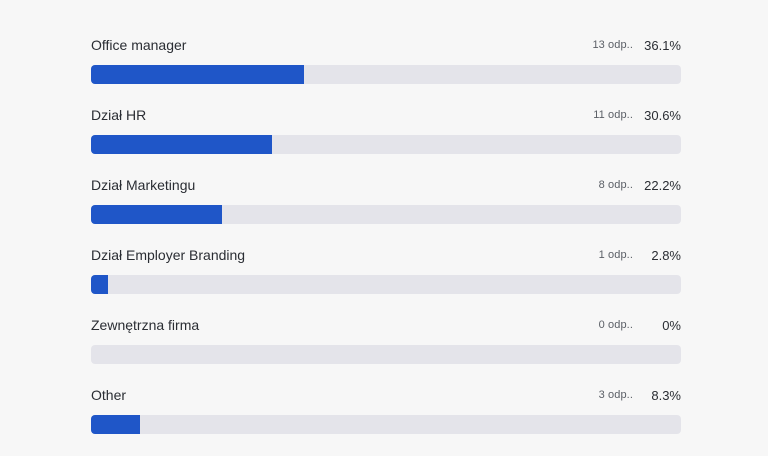  What do you see at coordinates (386, 395) in the screenshot?
I see `option-header: Other 3 odp.. 8.3%` at bounding box center [386, 395].